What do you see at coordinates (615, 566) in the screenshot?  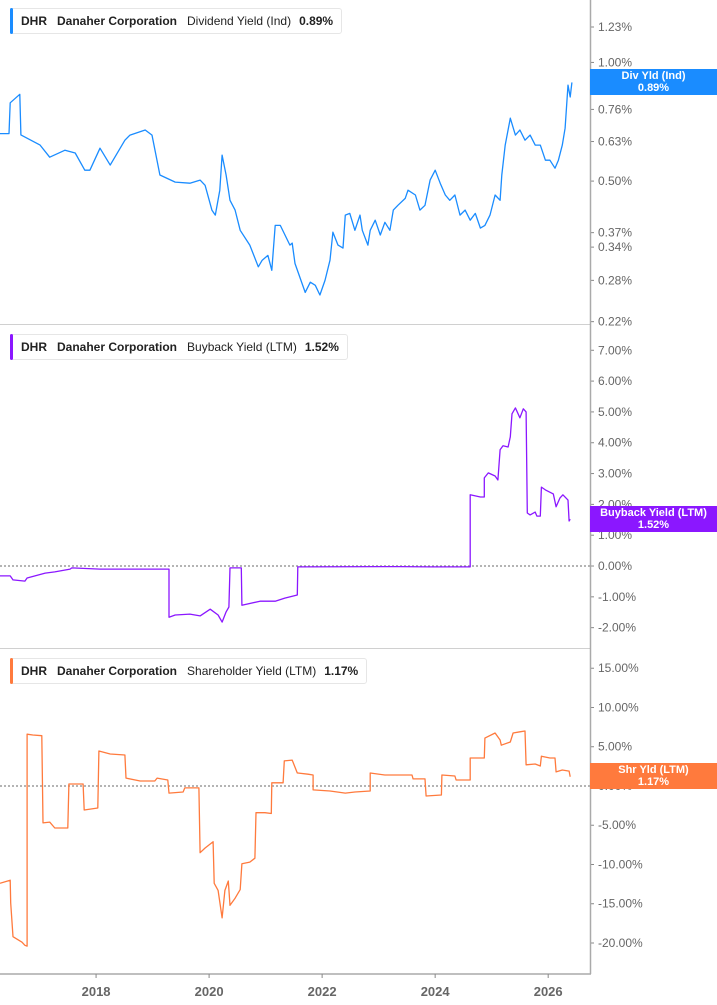 I see `y-tick-label: 0.00%` at bounding box center [615, 566].